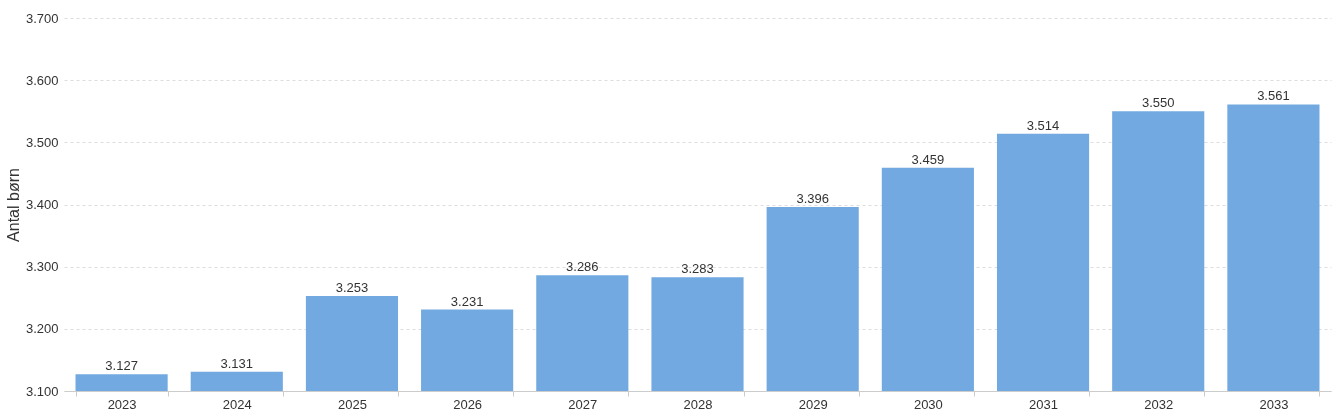 The height and width of the screenshot is (416, 1336). What do you see at coordinates (42, 80) in the screenshot?
I see `y-tick-label: 3.600` at bounding box center [42, 80].